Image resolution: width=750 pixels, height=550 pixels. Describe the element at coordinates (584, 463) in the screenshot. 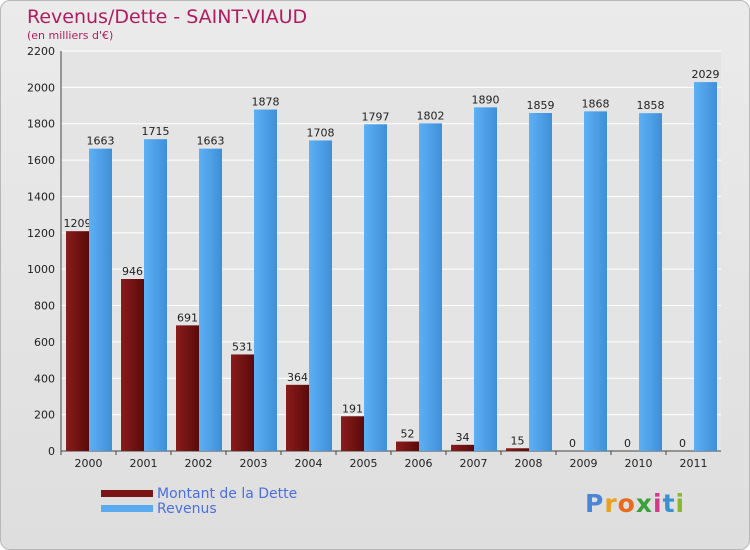

I see `x-tick-label: 2009` at that location.